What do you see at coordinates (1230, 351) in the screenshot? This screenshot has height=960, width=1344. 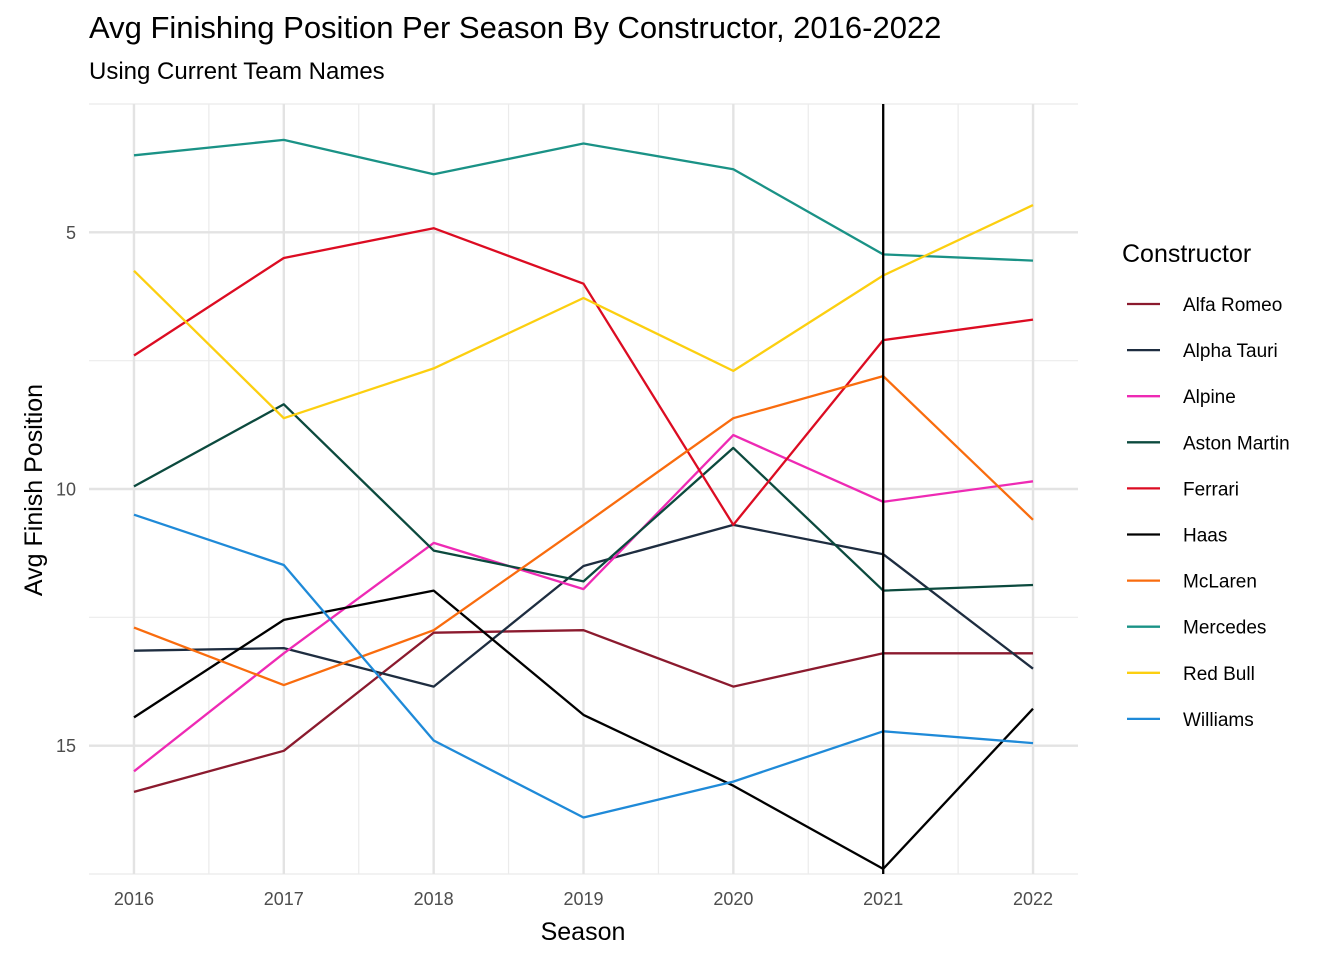 I see `legend-label-alpha-tauri: Alpha Tauri` at bounding box center [1230, 351].